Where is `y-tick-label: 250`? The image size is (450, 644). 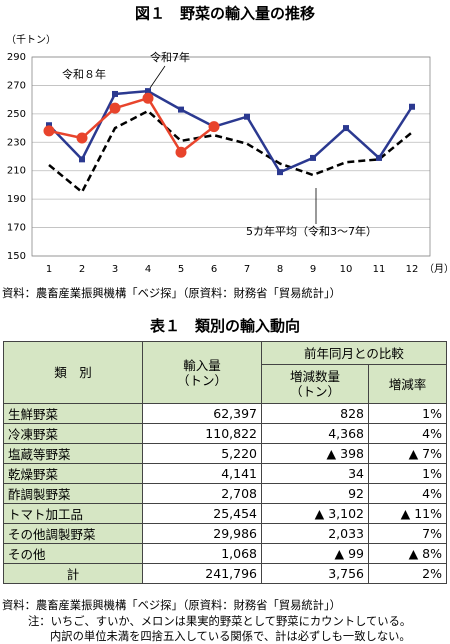
y-tick-label: 250 is located at coordinates (16, 114).